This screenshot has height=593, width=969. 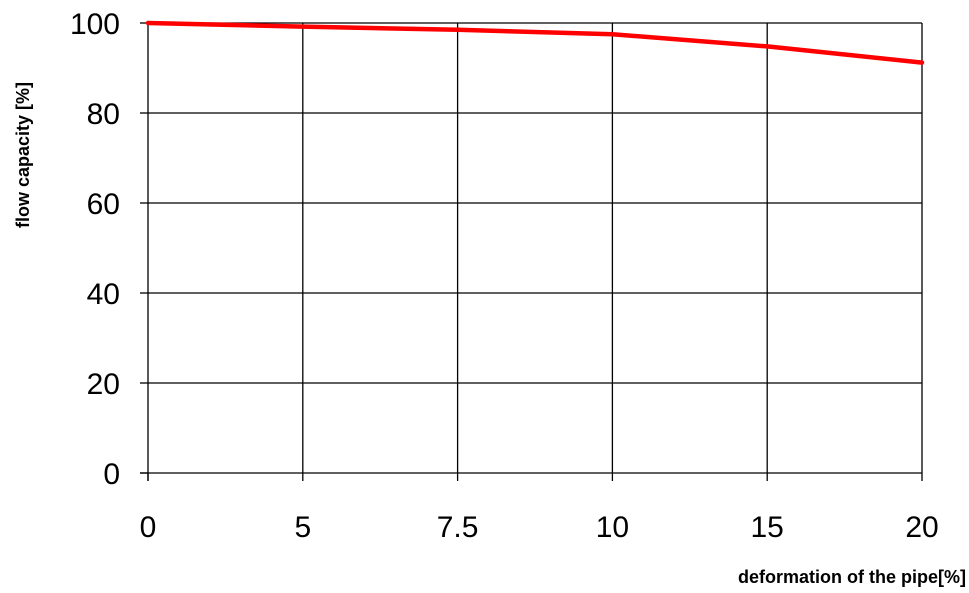 I want to click on y-tick-label: 80, so click(x=103, y=114).